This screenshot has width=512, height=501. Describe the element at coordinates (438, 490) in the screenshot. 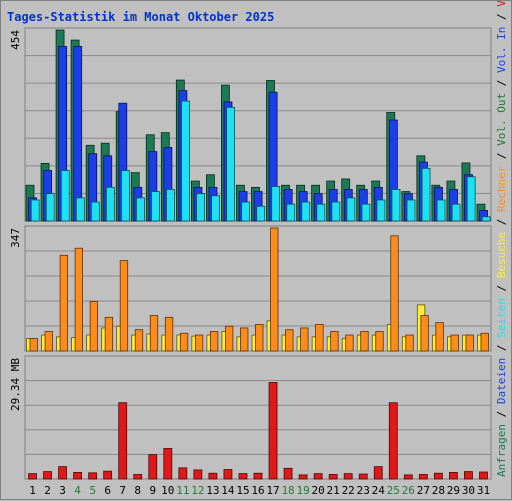

I see `x-tick-label-28: 28` at that location.